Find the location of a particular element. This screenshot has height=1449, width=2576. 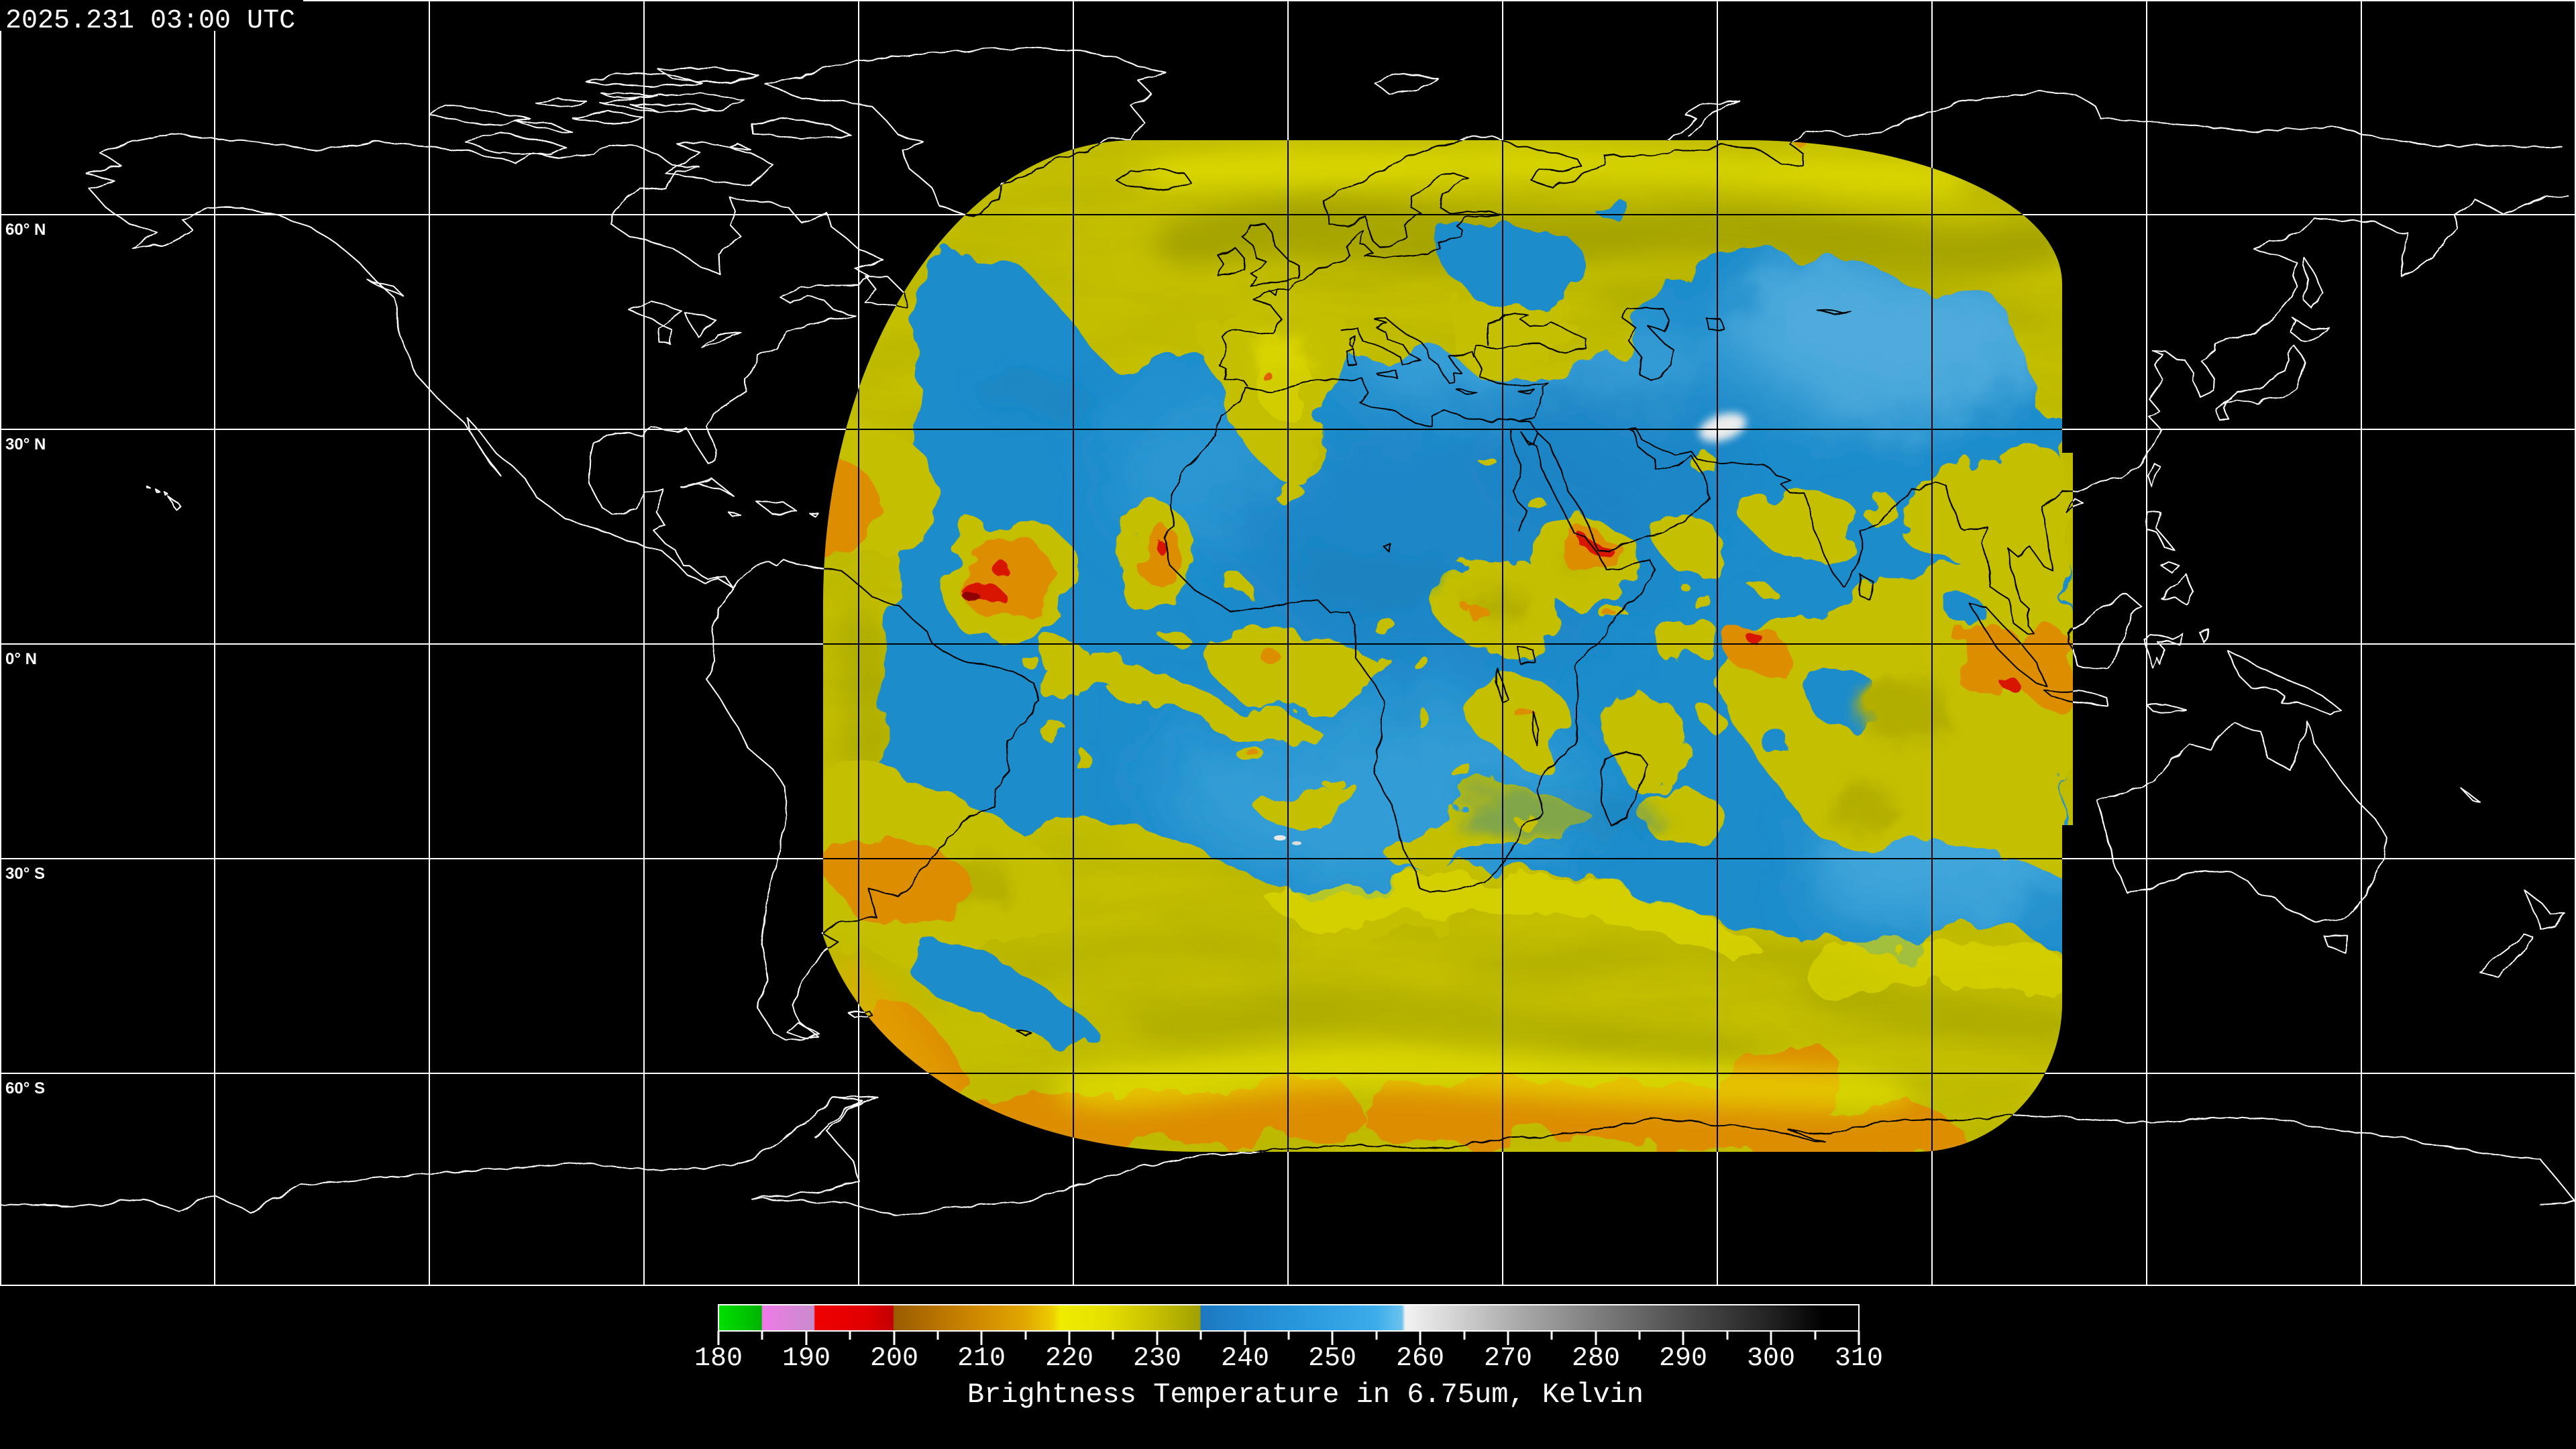

svg-text: 60° N is located at coordinates (25, 230).